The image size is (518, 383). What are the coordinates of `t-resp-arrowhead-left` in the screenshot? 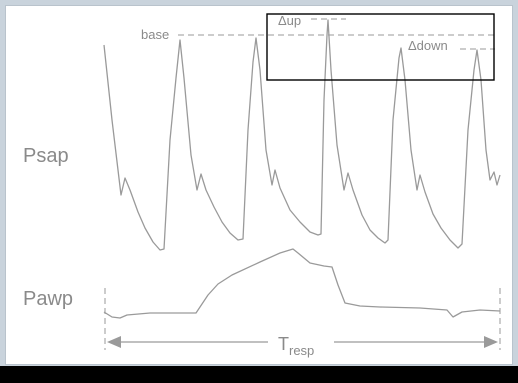 It's located at (114, 342).